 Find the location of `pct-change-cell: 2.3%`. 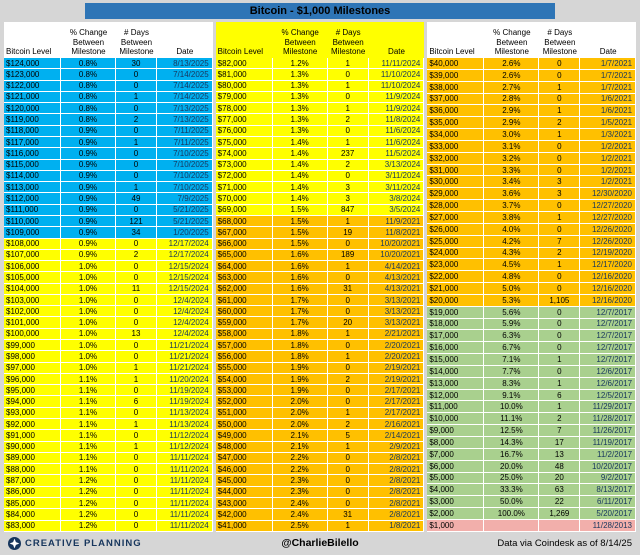

pct-change-cell: 2.3% is located at coordinates (300, 481).